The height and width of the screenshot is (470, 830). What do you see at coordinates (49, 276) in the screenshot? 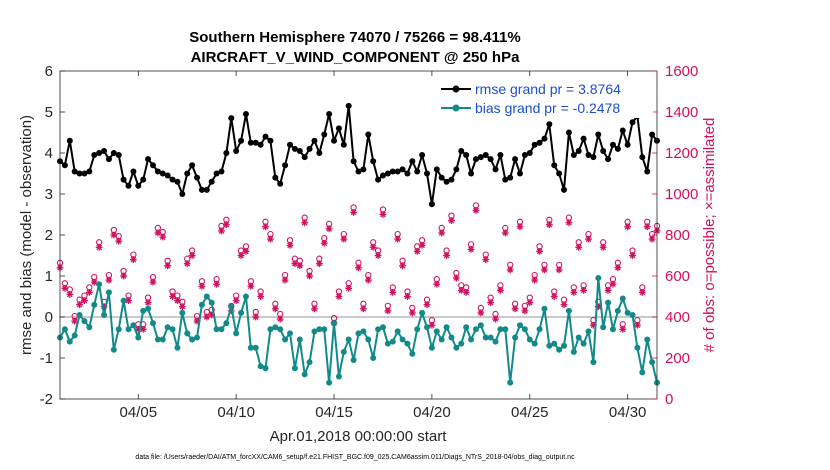
I see `y-tick-label: 1` at bounding box center [49, 276].